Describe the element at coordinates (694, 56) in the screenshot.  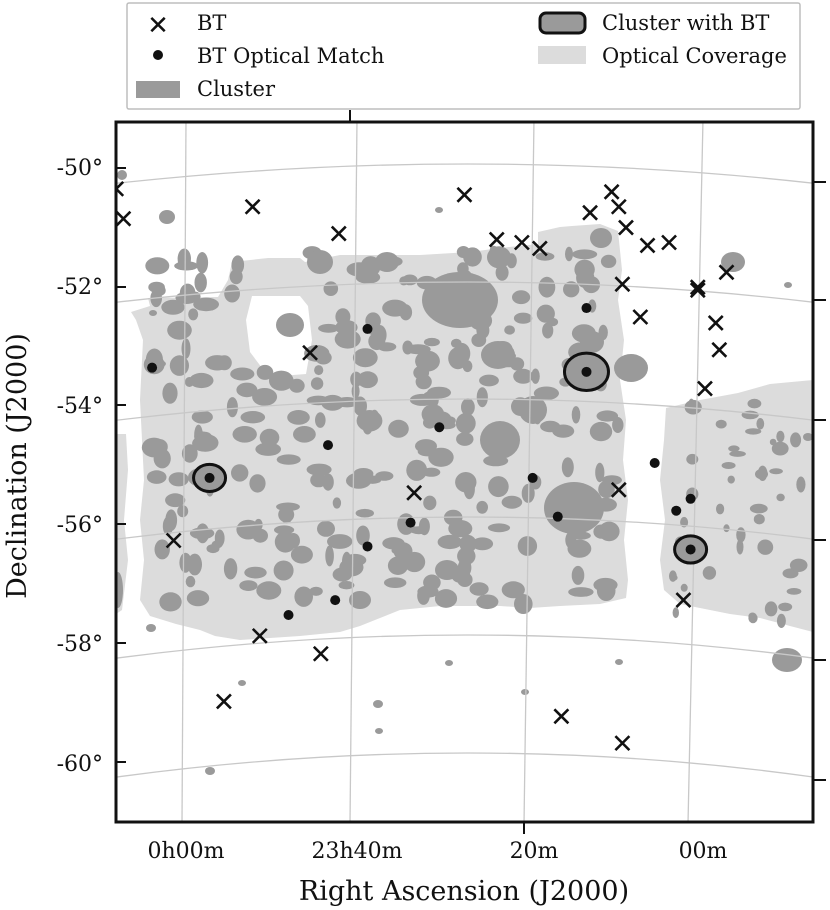
I see `legend-label-optical: Optical Coverage` at that location.